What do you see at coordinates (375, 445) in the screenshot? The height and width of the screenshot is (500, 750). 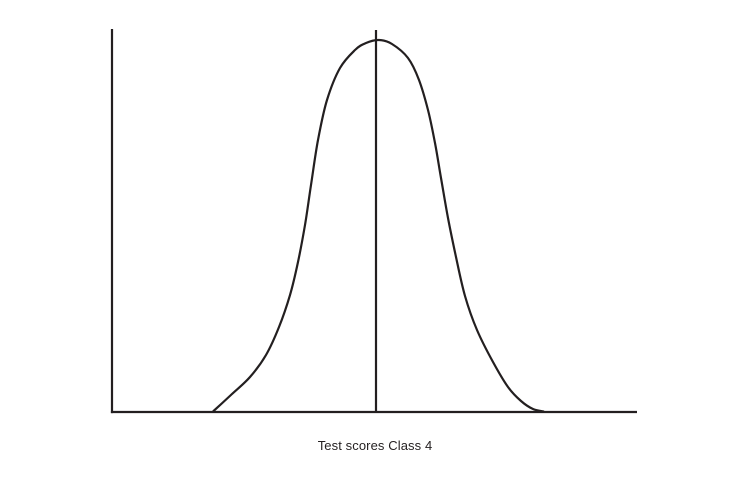 I see `x-axis-label: Test scores Class 4` at bounding box center [375, 445].